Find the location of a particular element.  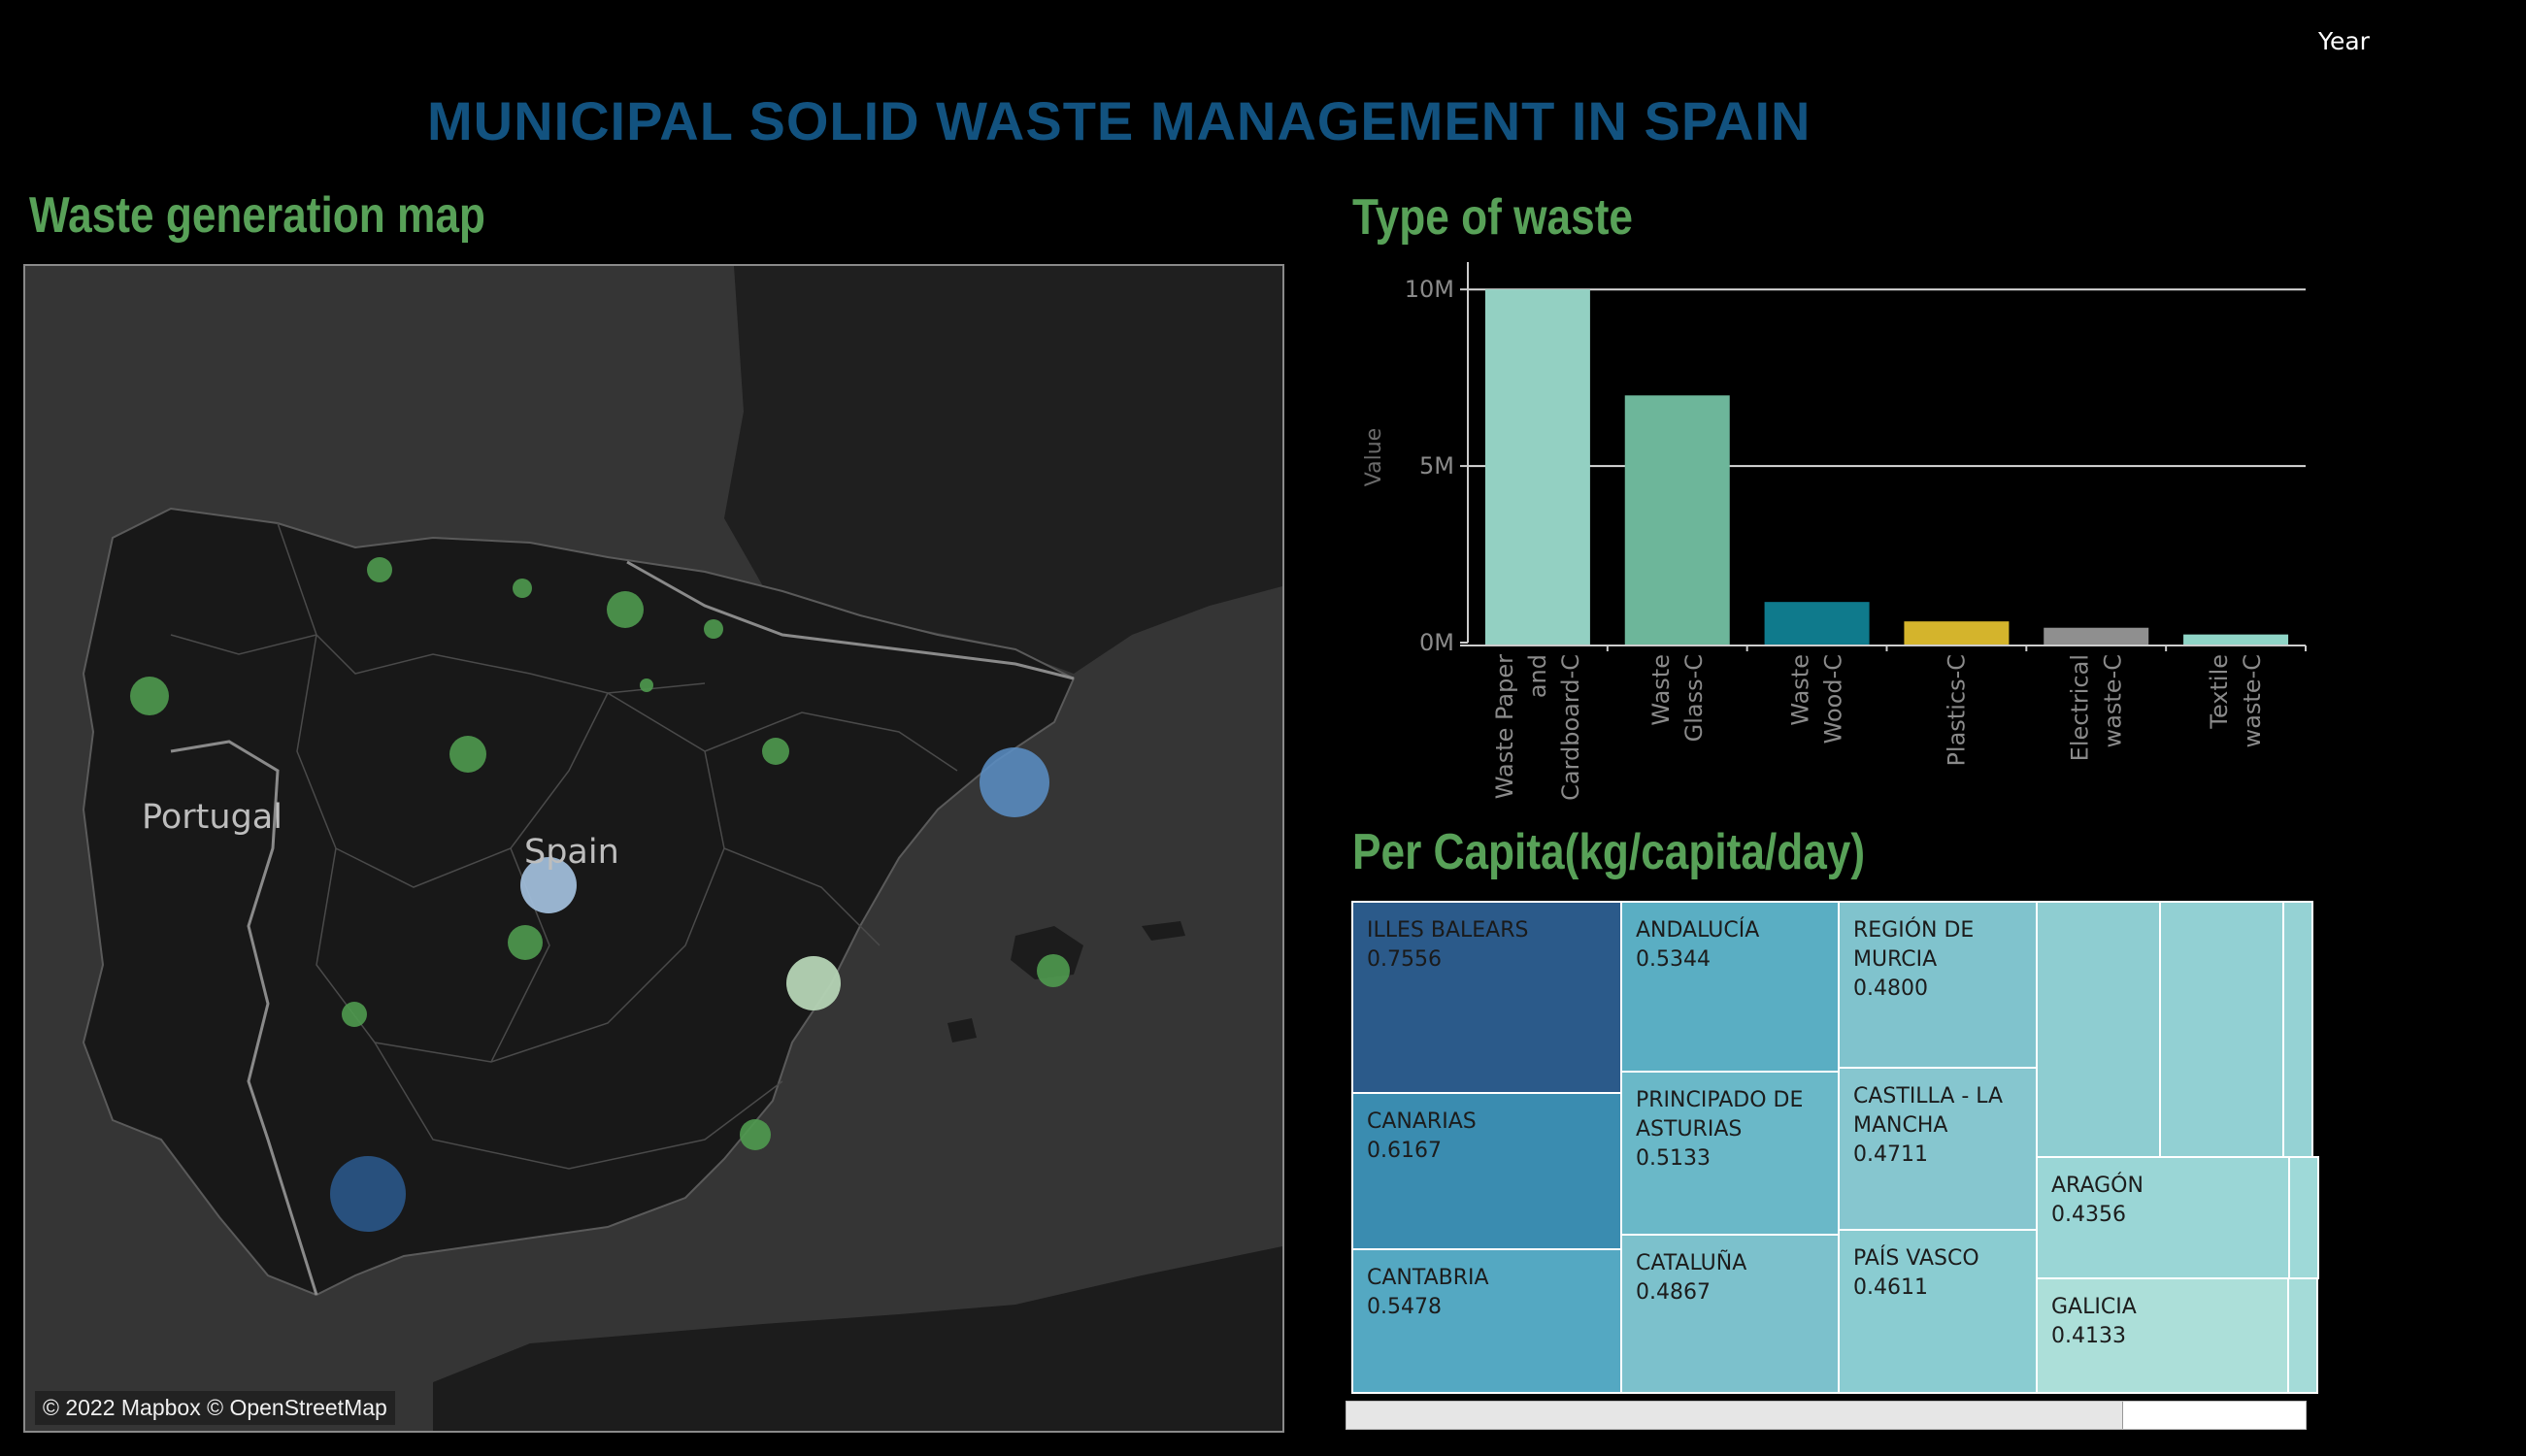

treemap-cell-value: 0.4133 is located at coordinates (2088, 1336).